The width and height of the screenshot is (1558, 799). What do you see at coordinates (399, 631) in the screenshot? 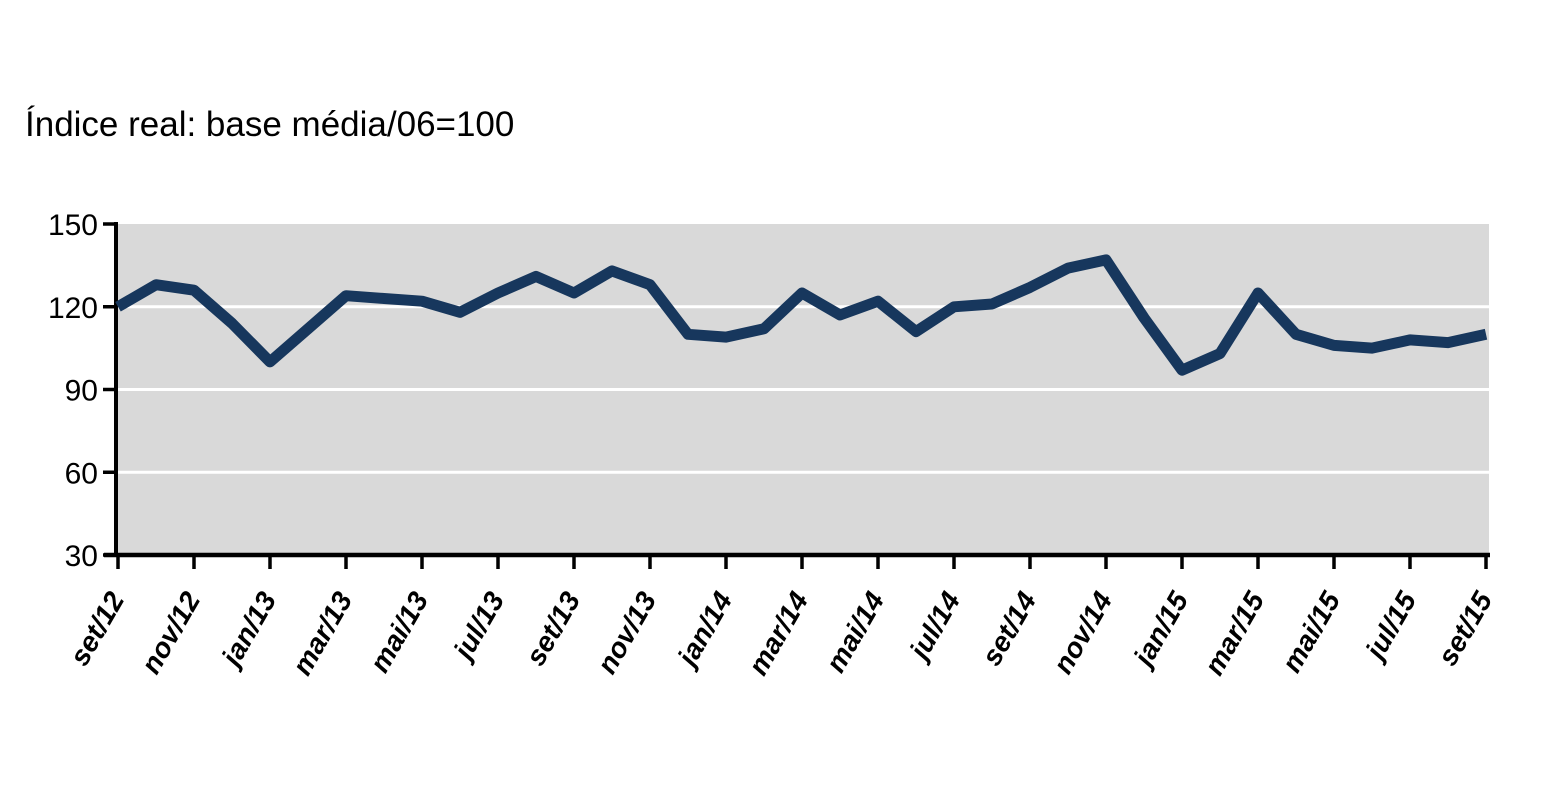
I see `x-axis-tick-label: mai/13` at bounding box center [399, 631].